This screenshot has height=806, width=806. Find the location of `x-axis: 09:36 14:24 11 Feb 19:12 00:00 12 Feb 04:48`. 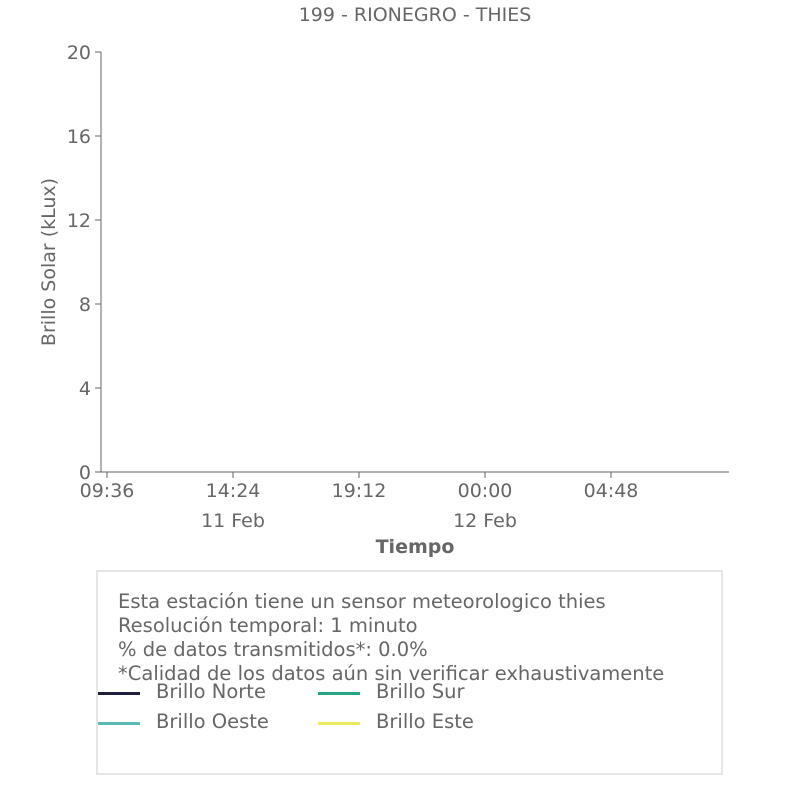

x-axis: 09:36 14:24 11 Feb 19:12 00:00 12 Feb 04:48 is located at coordinates (404, 501).